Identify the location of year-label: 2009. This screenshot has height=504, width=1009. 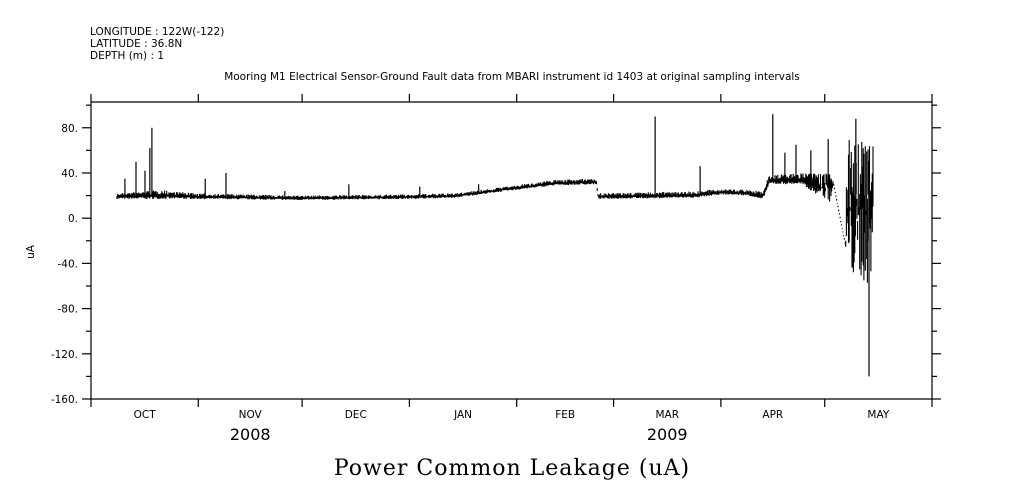
(667, 434).